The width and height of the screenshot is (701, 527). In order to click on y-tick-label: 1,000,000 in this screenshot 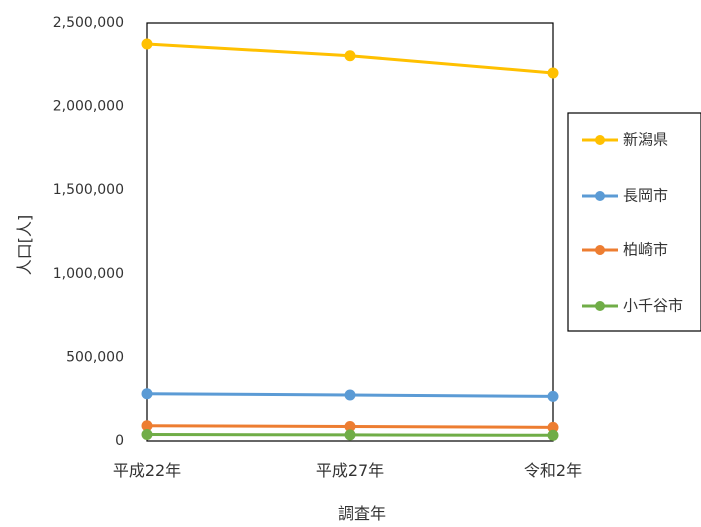, I will do `click(88, 274)`.